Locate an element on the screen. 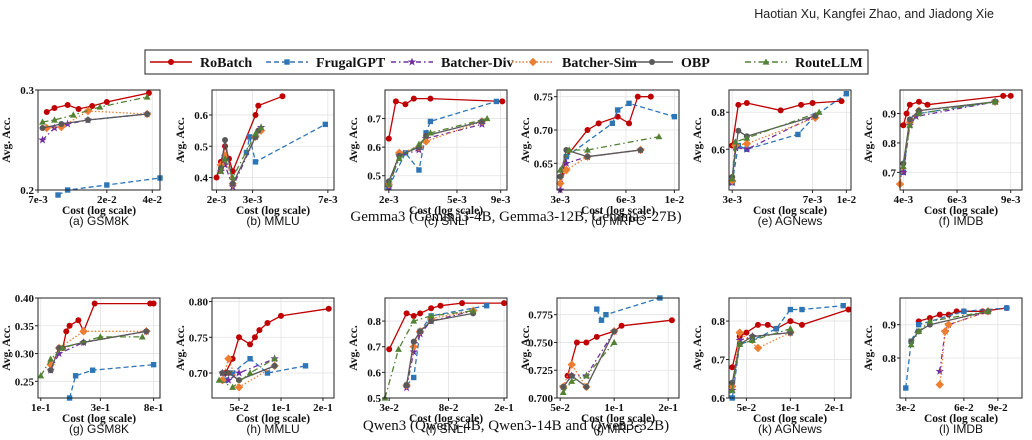  subplot-caption: (j) MRPC is located at coordinates (618, 429).